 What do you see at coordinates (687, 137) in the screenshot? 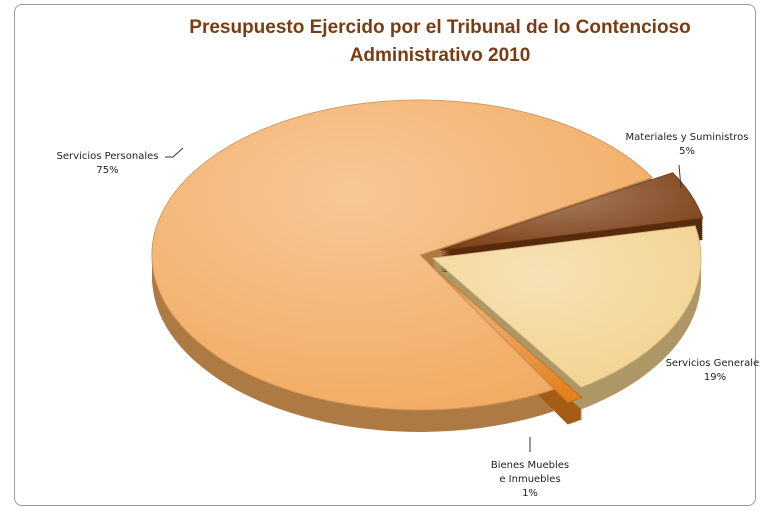
I see `label-name: Materiales y Suministros` at bounding box center [687, 137].